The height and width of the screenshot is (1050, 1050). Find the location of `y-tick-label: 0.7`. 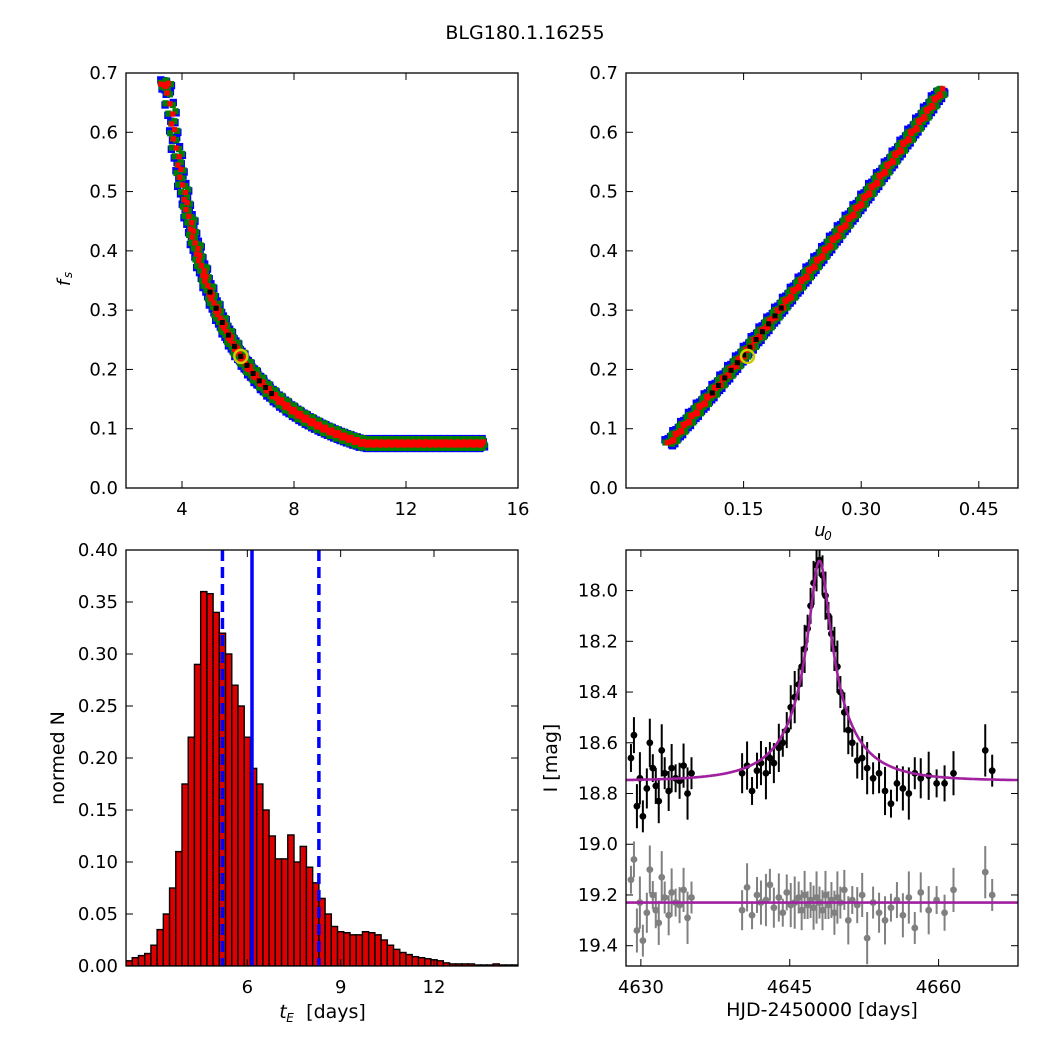

y-tick-label: 0.7 is located at coordinates (103, 73).